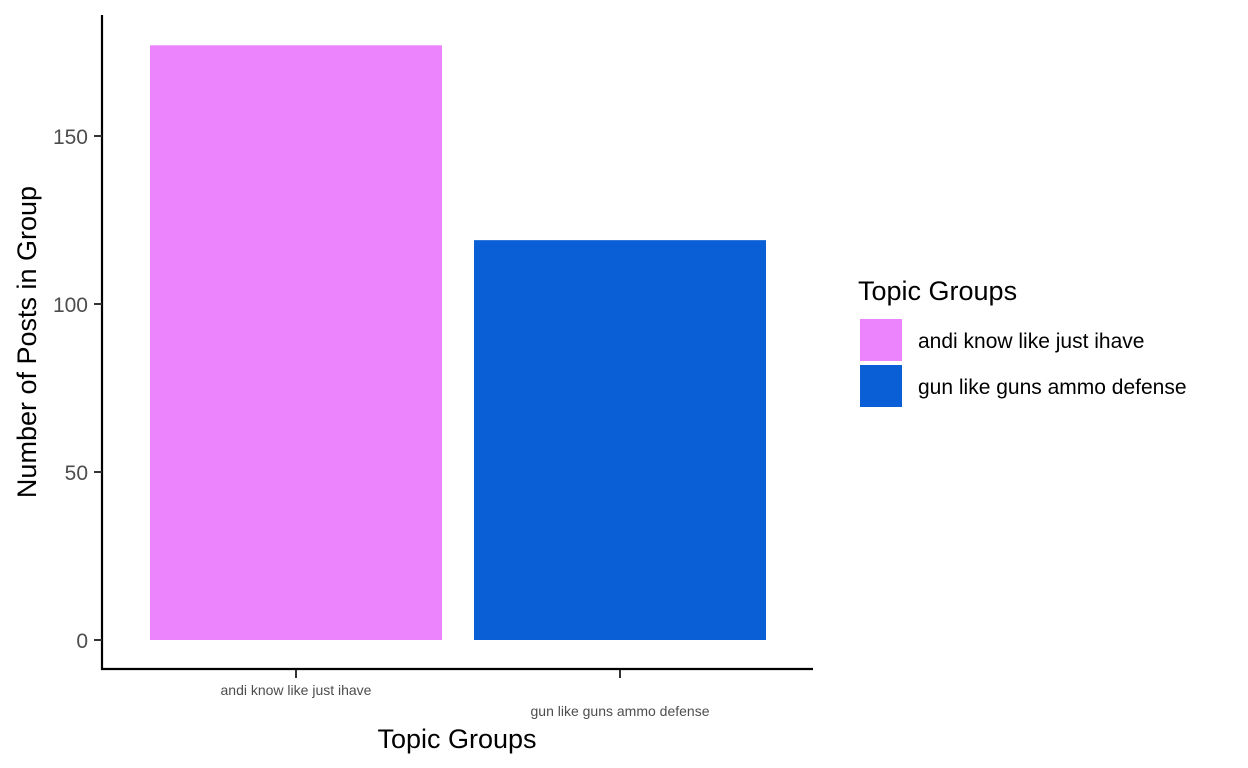  I want to click on y-axis-title: Number of Posts in Group, so click(27, 342).